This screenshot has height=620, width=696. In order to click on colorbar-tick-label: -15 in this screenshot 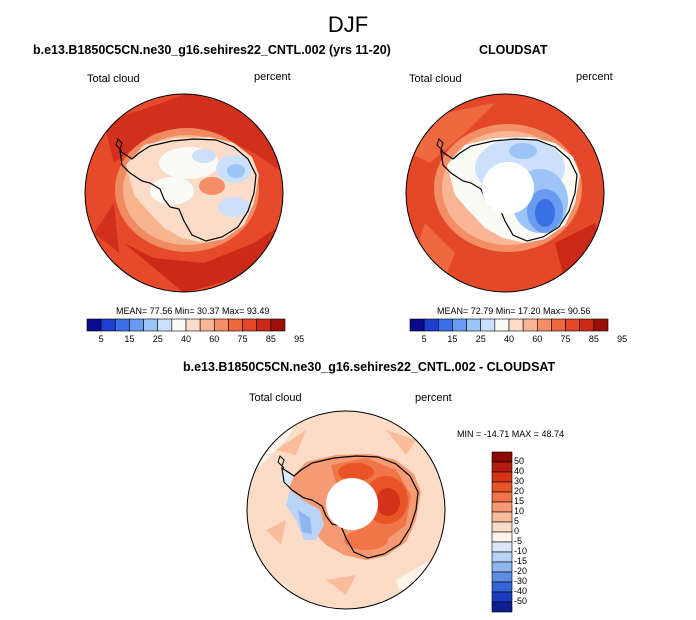, I will do `click(521, 561)`.